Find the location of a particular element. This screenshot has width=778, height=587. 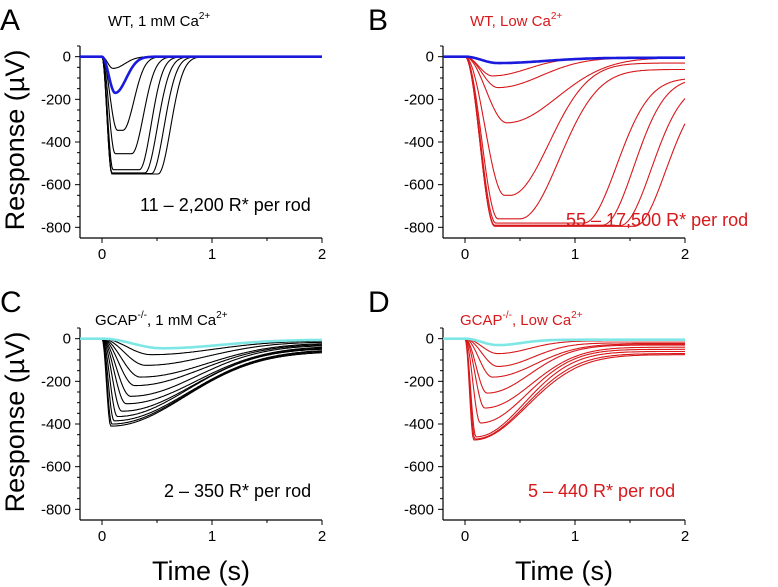

panel-letter-B: B is located at coordinates (378, 20).